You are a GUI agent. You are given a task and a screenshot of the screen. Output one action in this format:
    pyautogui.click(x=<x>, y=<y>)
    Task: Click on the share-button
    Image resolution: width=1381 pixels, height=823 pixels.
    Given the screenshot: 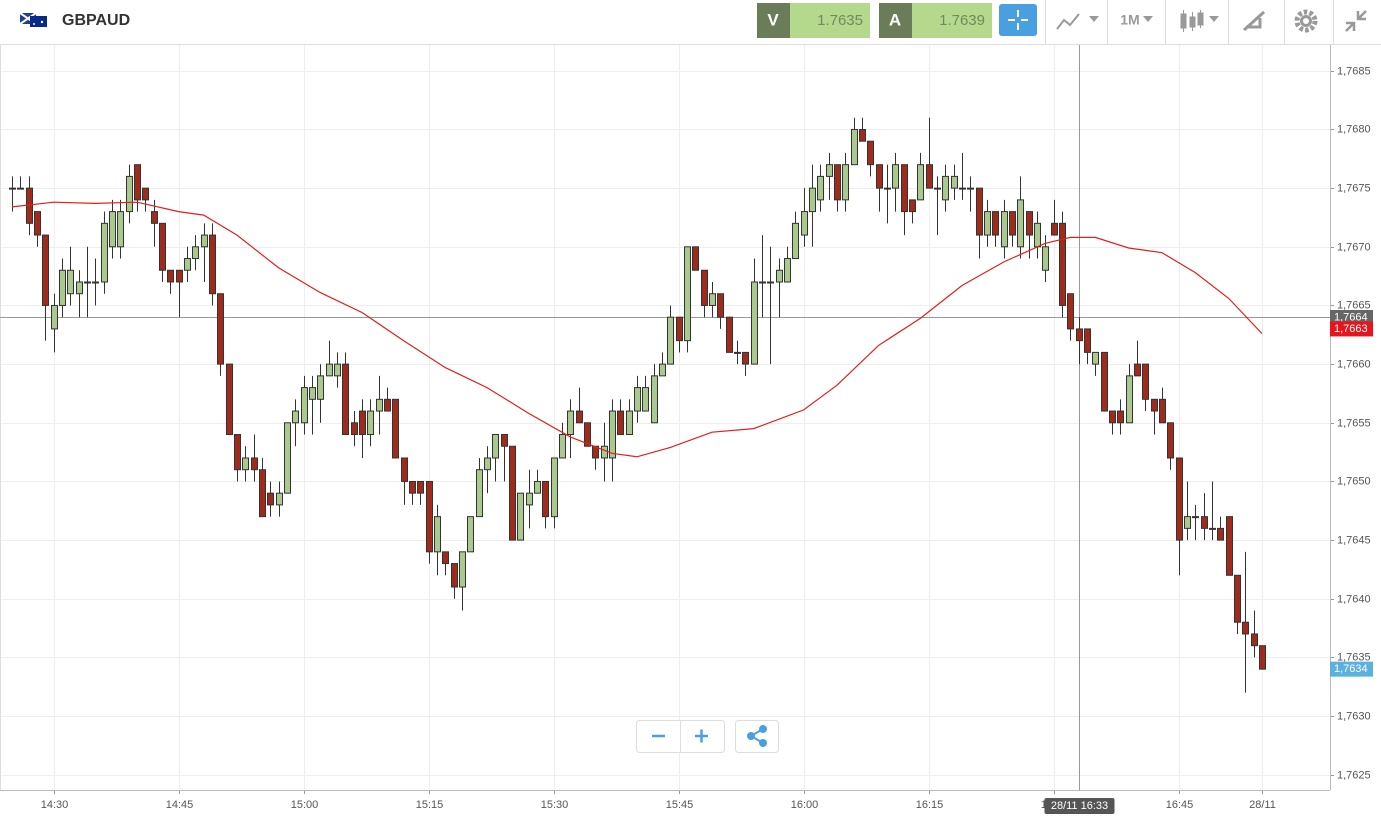 What is the action you would take?
    pyautogui.click(x=757, y=736)
    